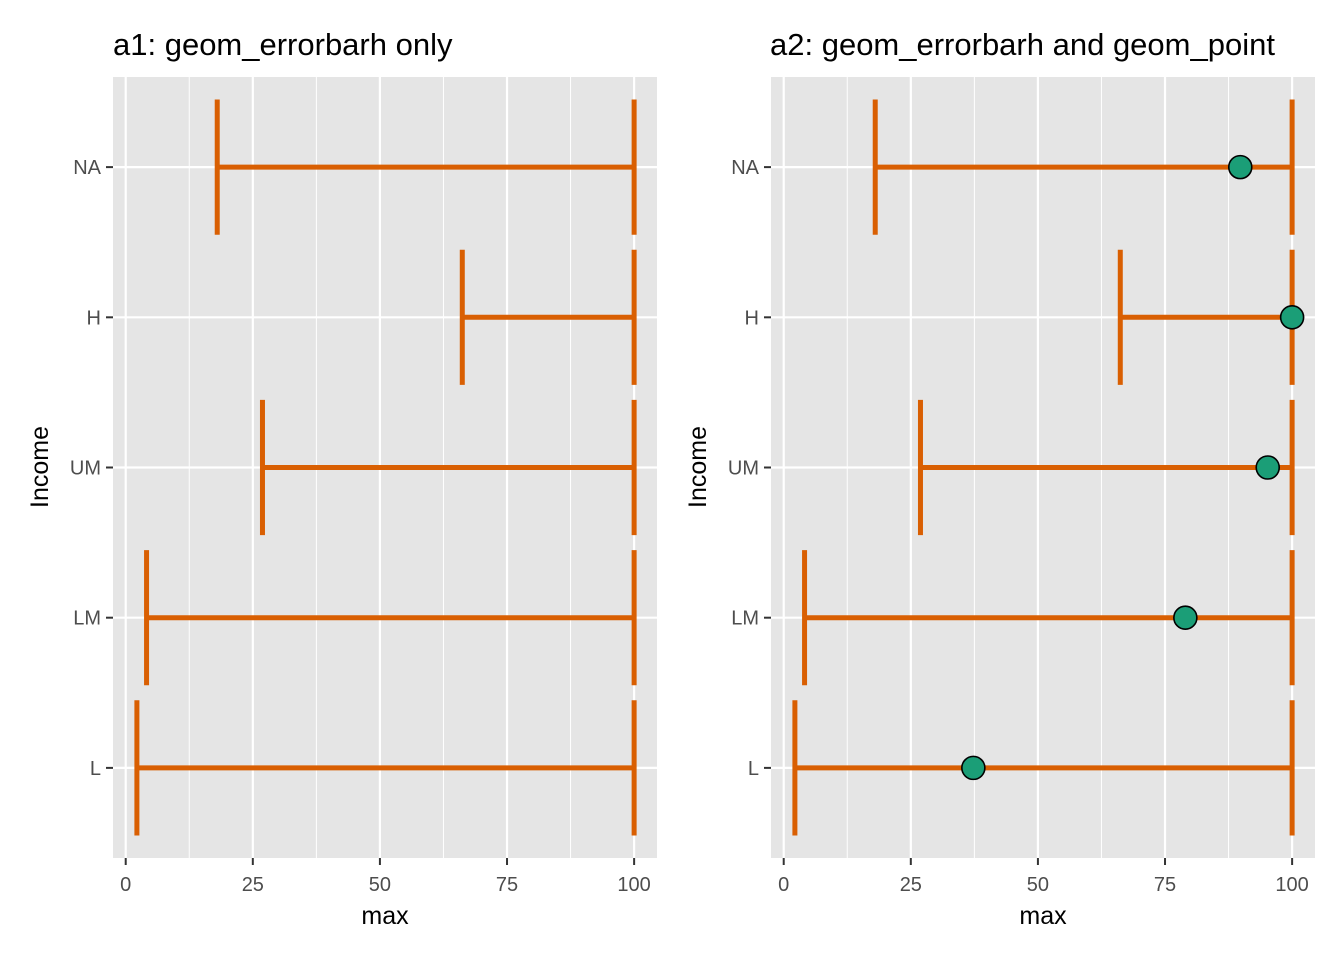 The height and width of the screenshot is (960, 1344). I want to click on panel-a1-title: a1: geom_errorbarh only, so click(283, 44).